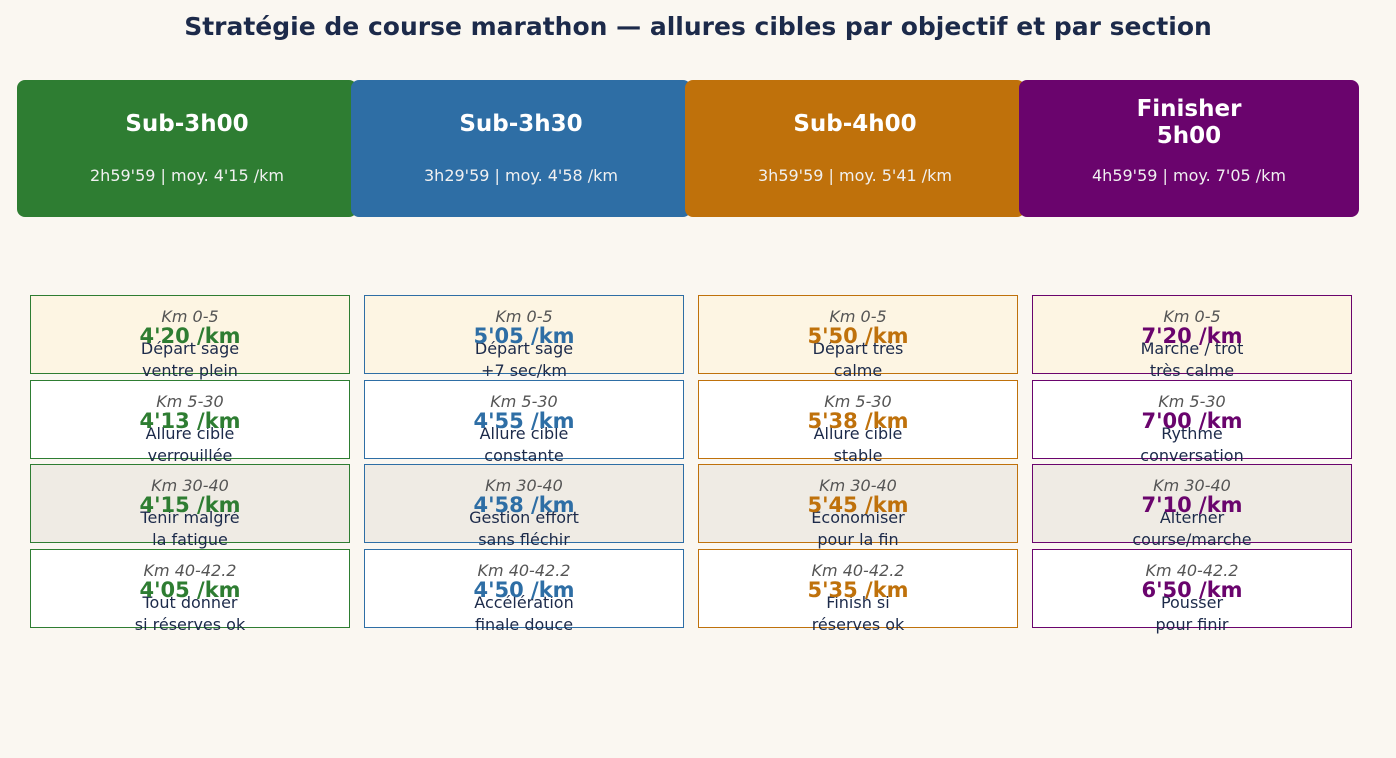  I want to click on target-pace: 4'13 /km, so click(190, 421).